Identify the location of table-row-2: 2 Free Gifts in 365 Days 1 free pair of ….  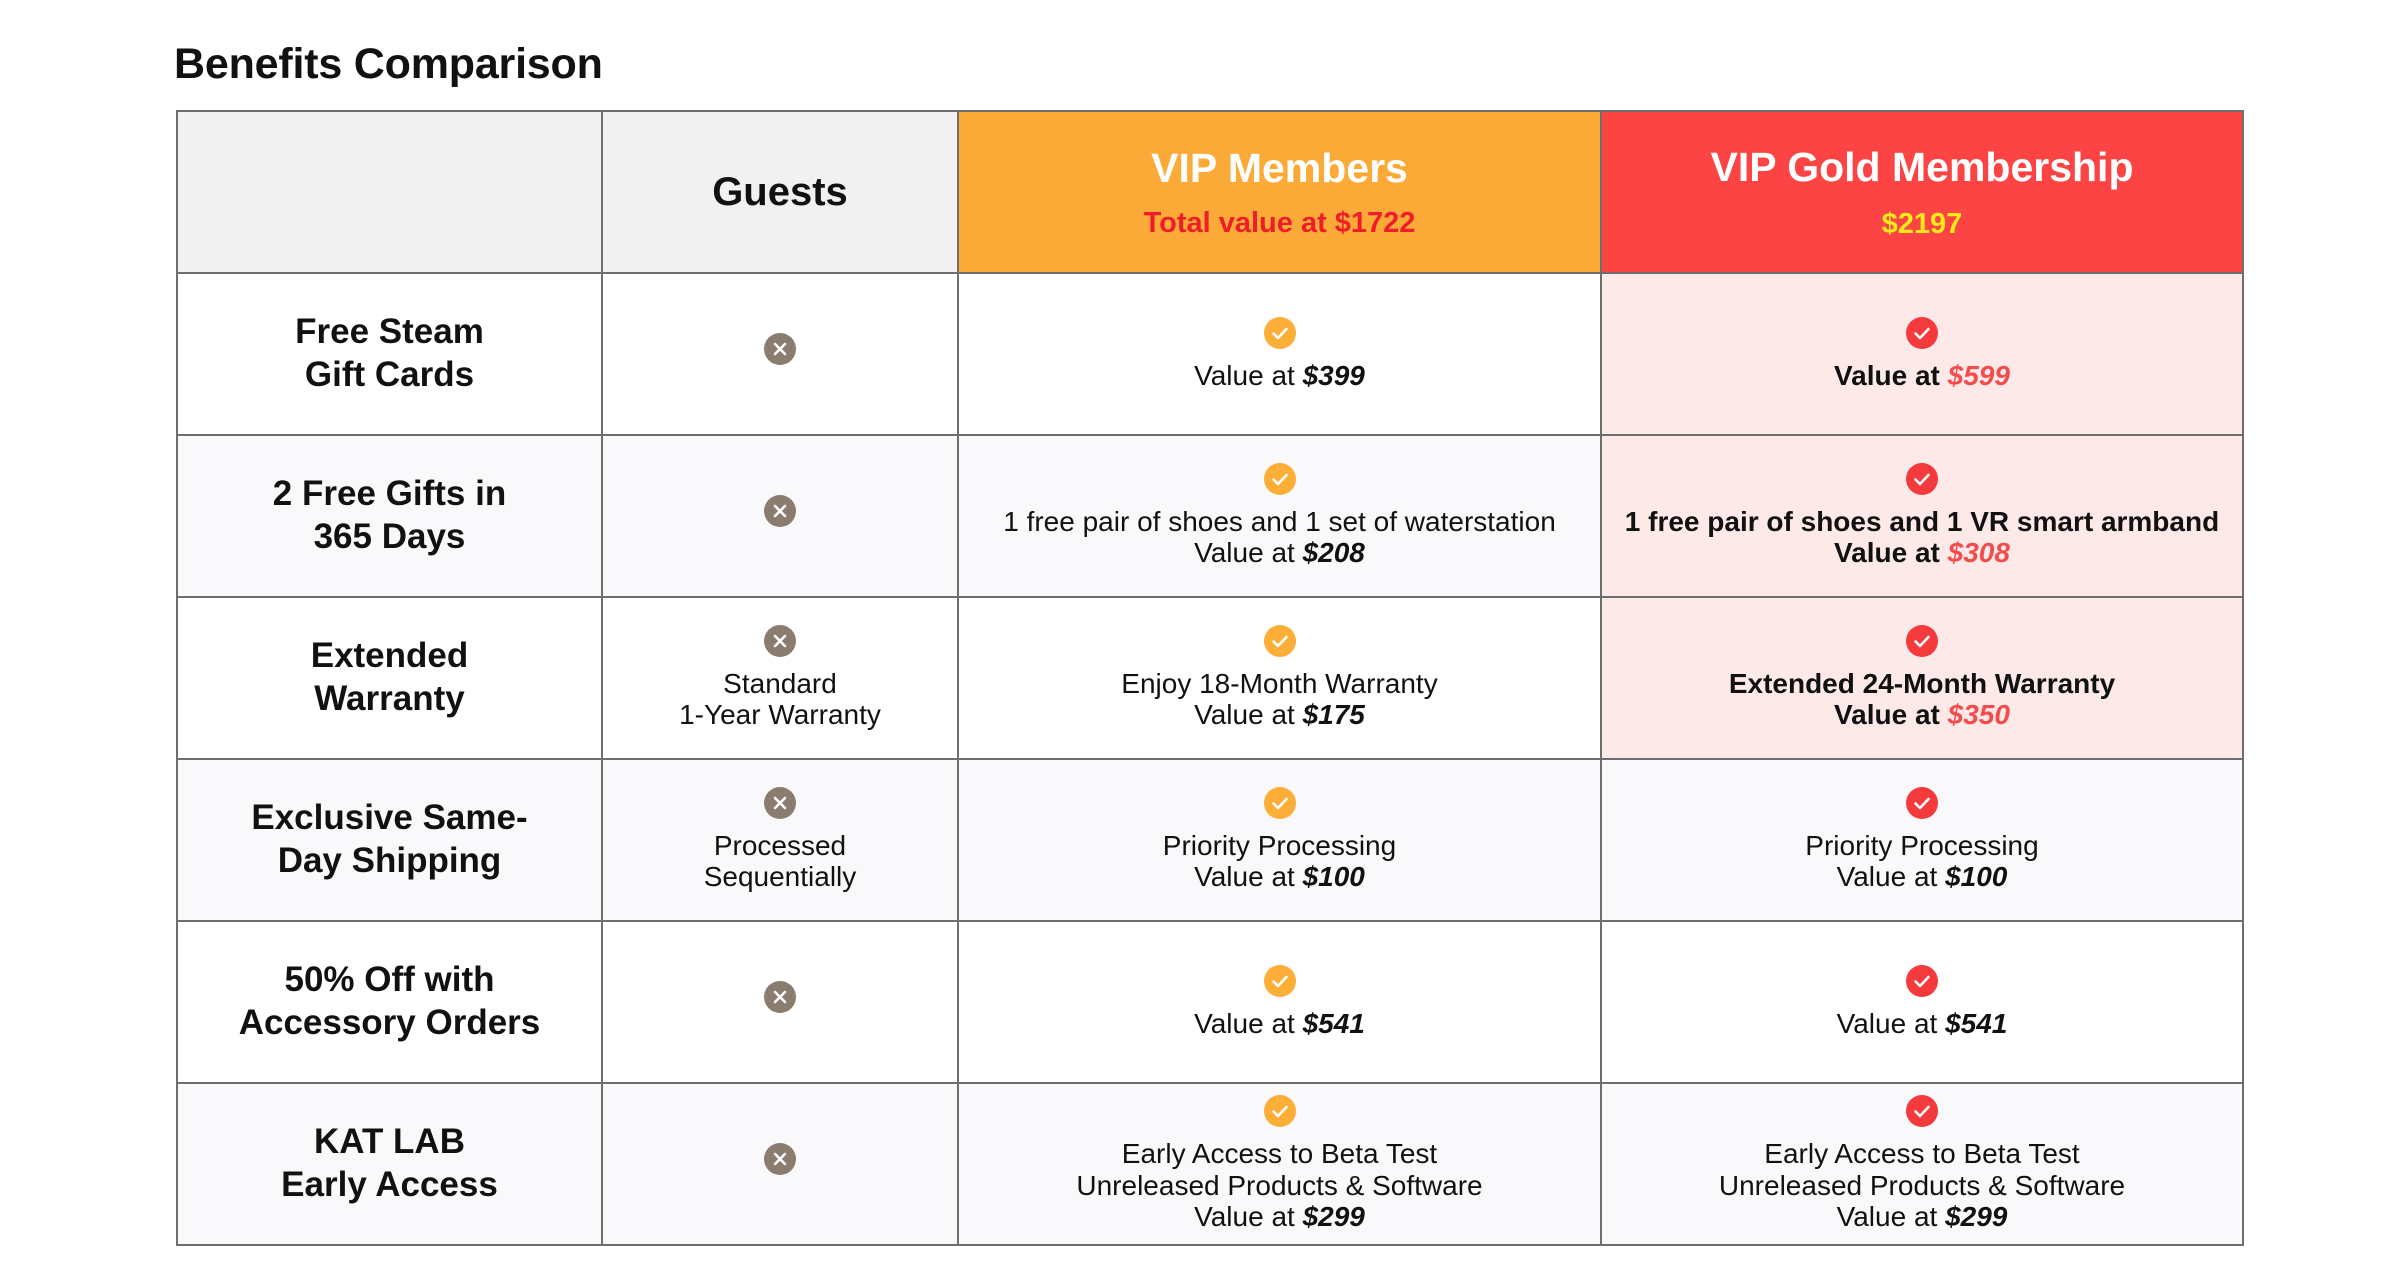
(1210, 516).